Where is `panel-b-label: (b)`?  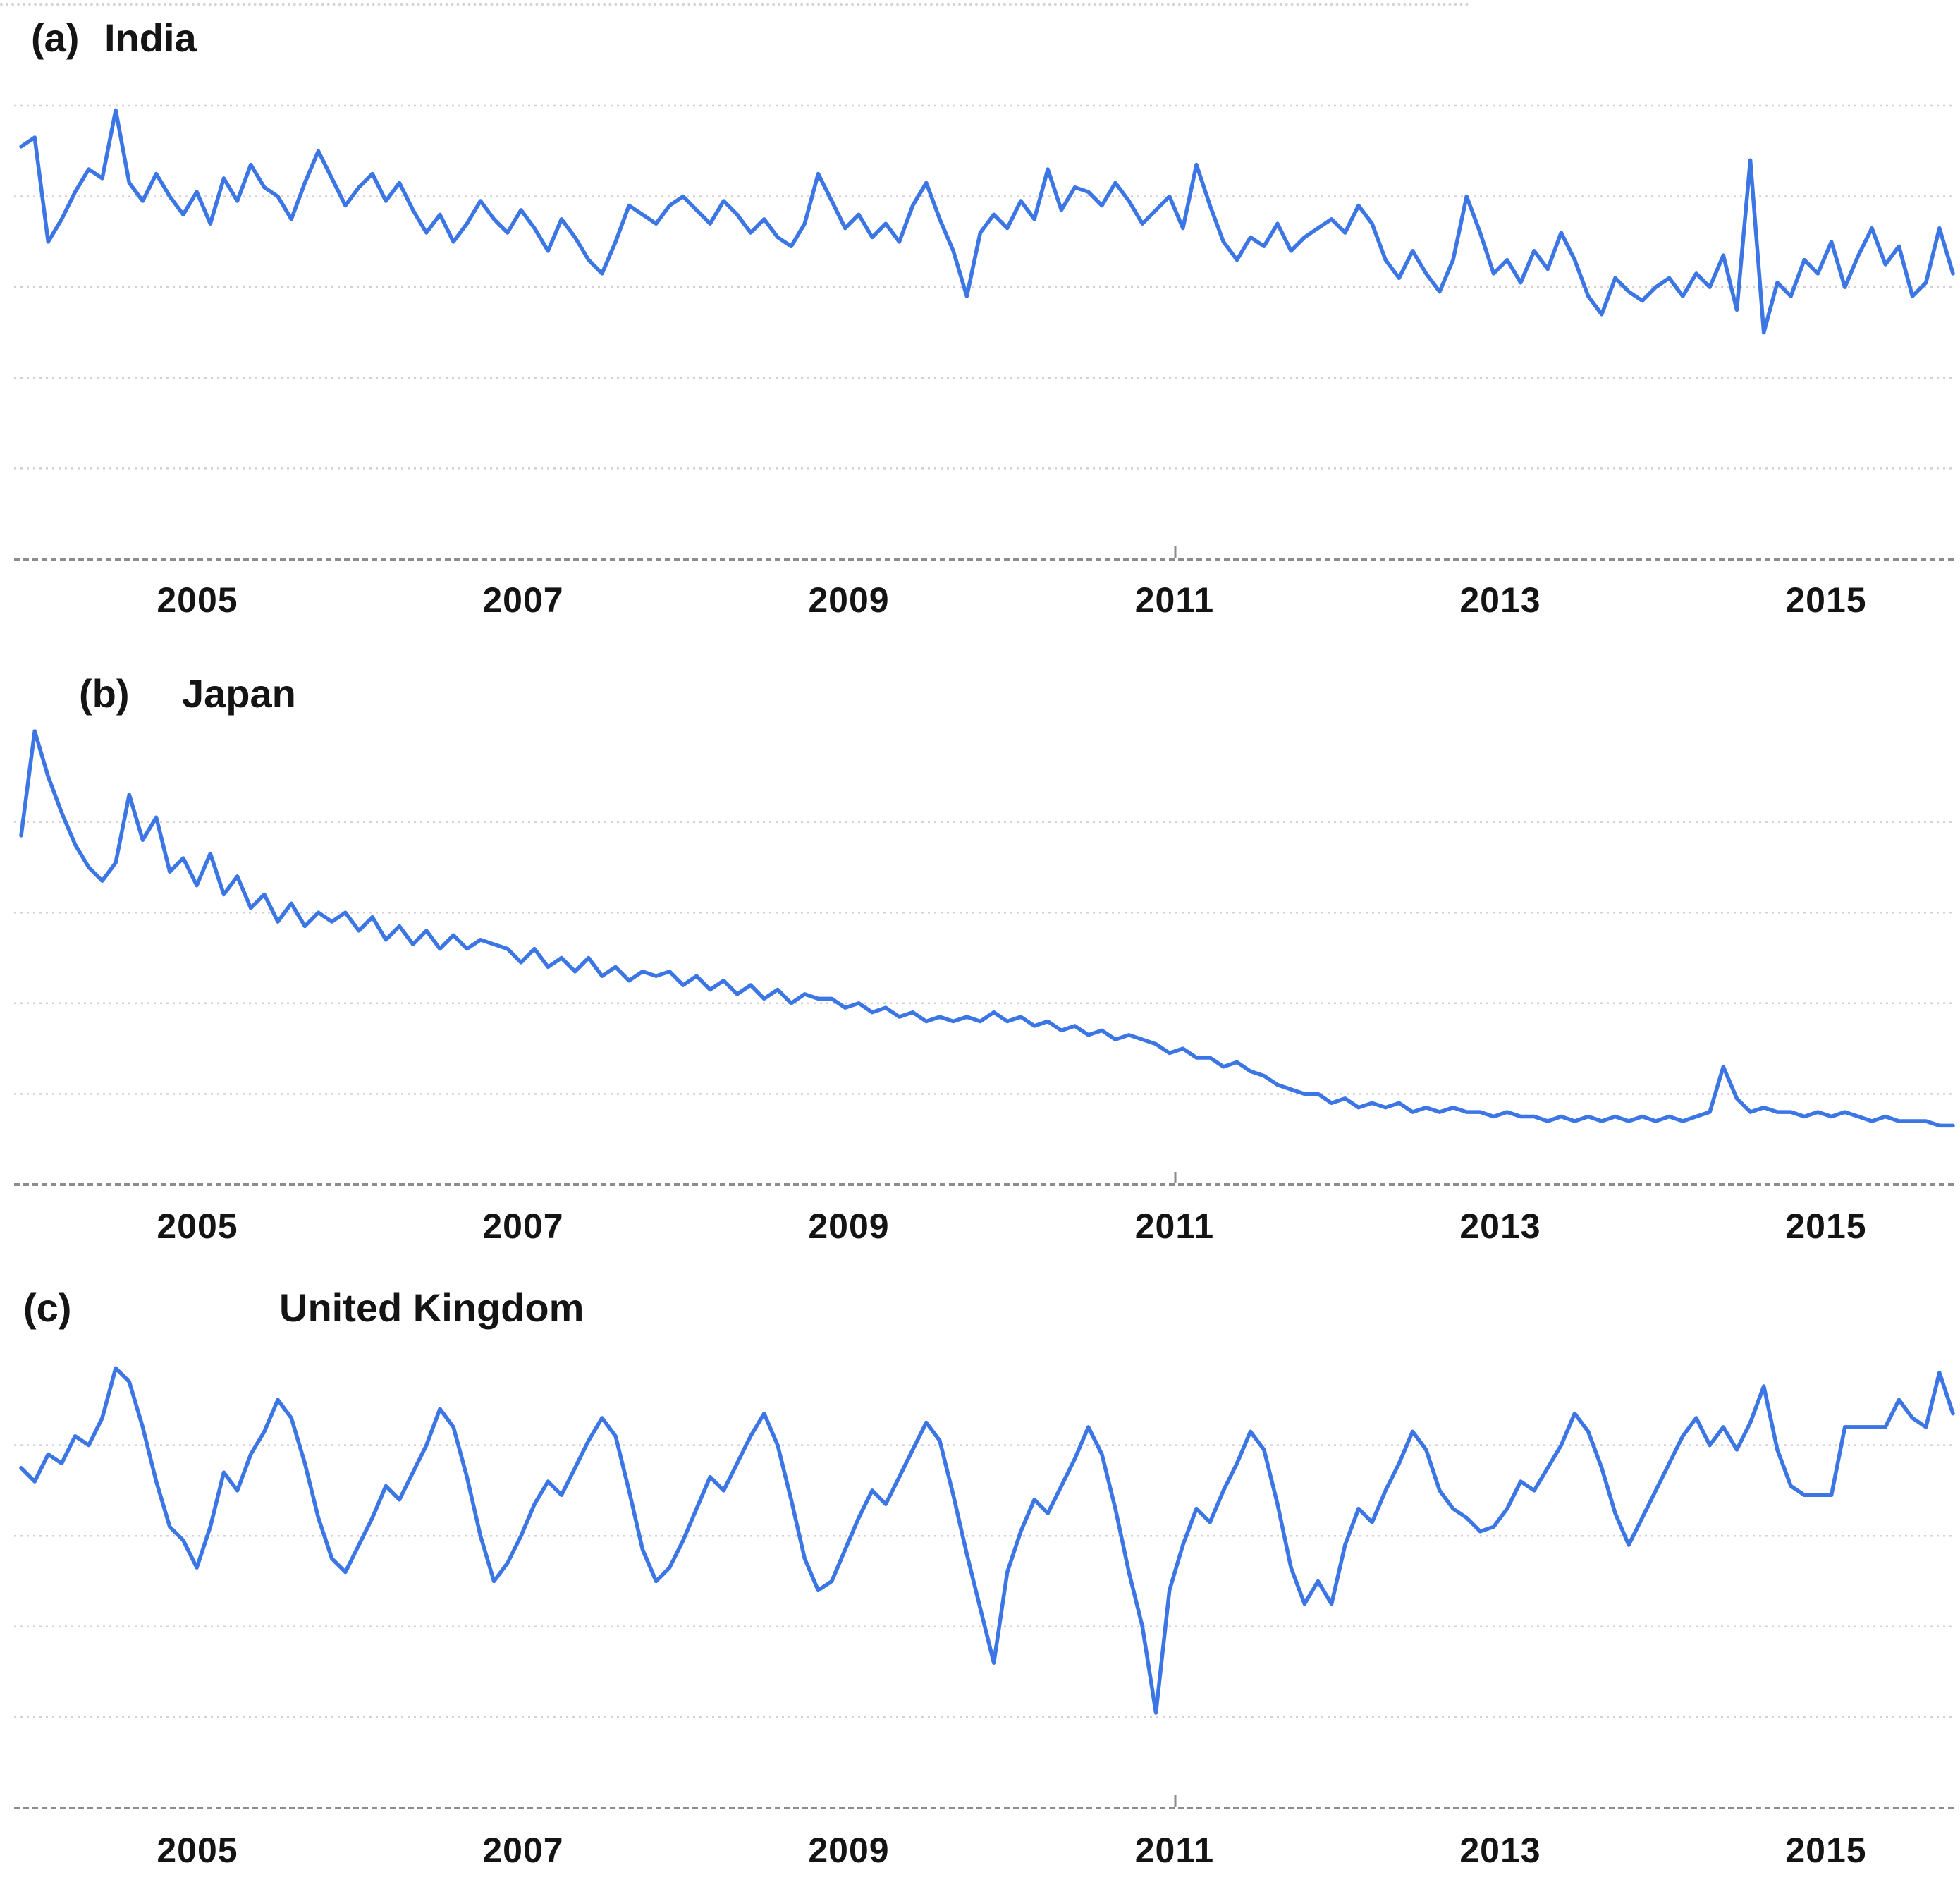 panel-b-label: (b) is located at coordinates (104, 693).